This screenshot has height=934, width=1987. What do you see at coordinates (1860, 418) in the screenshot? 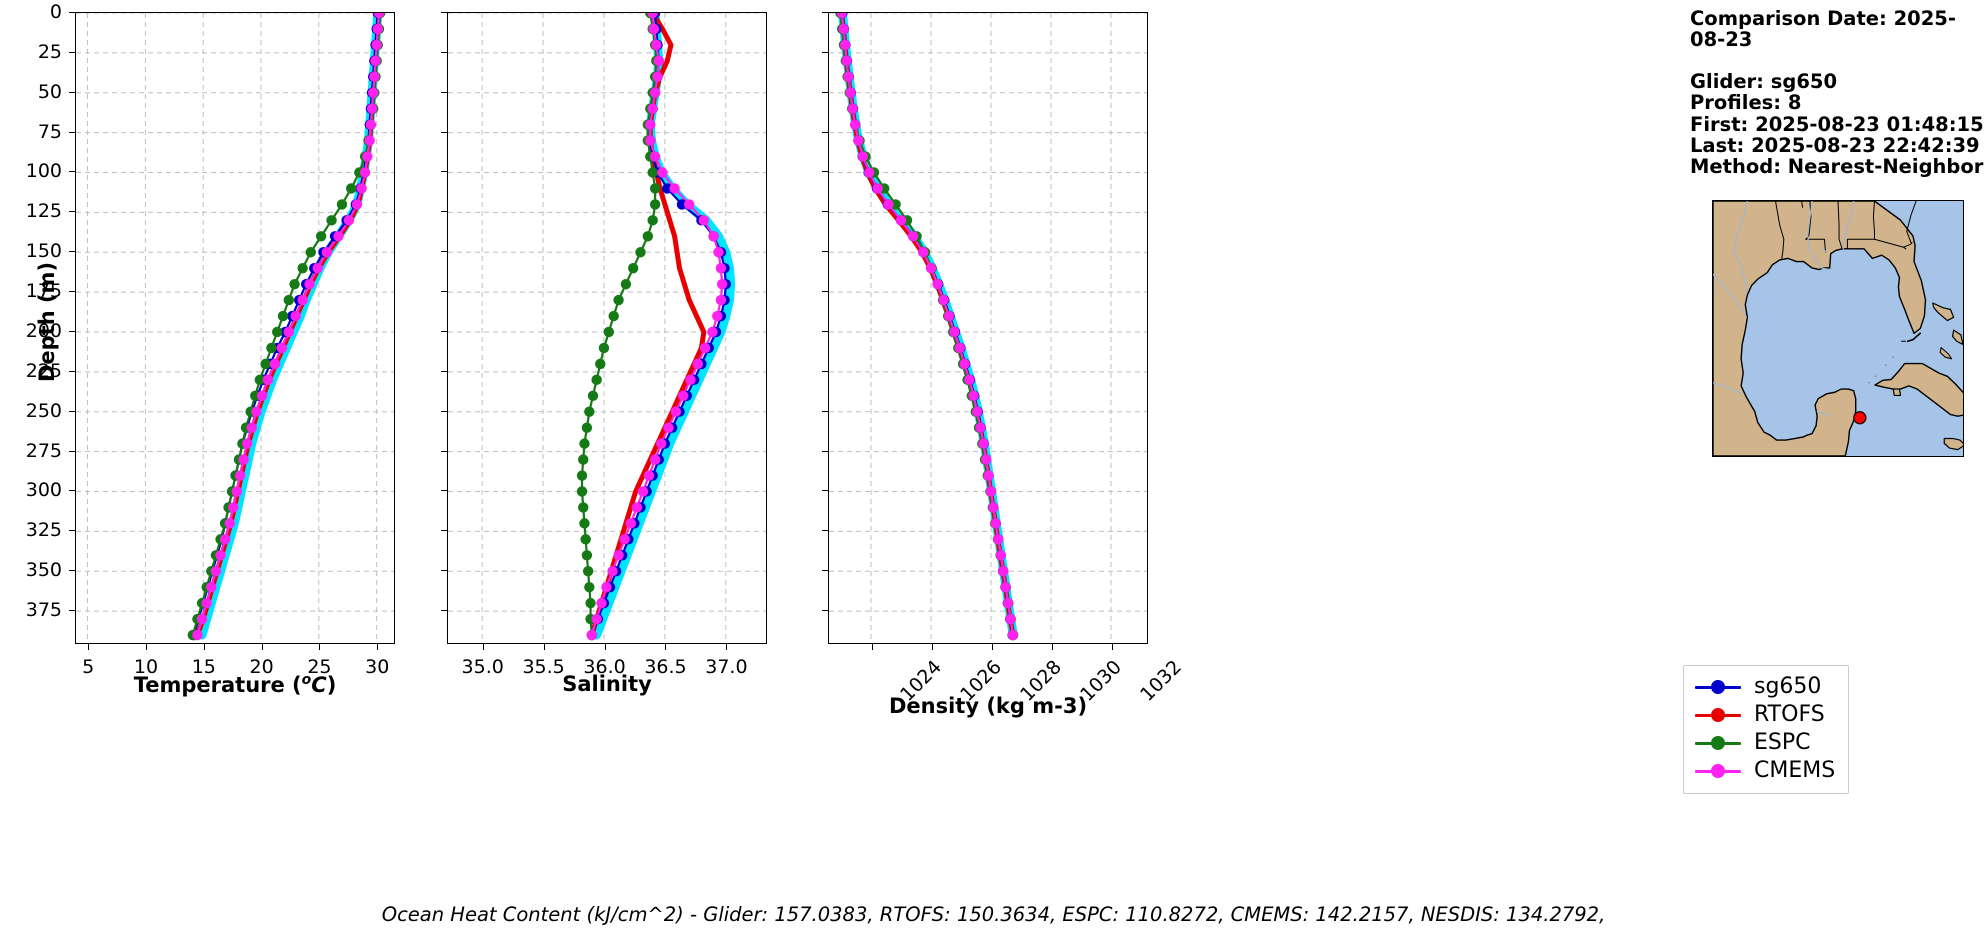
I see `glider-position-marker` at bounding box center [1860, 418].